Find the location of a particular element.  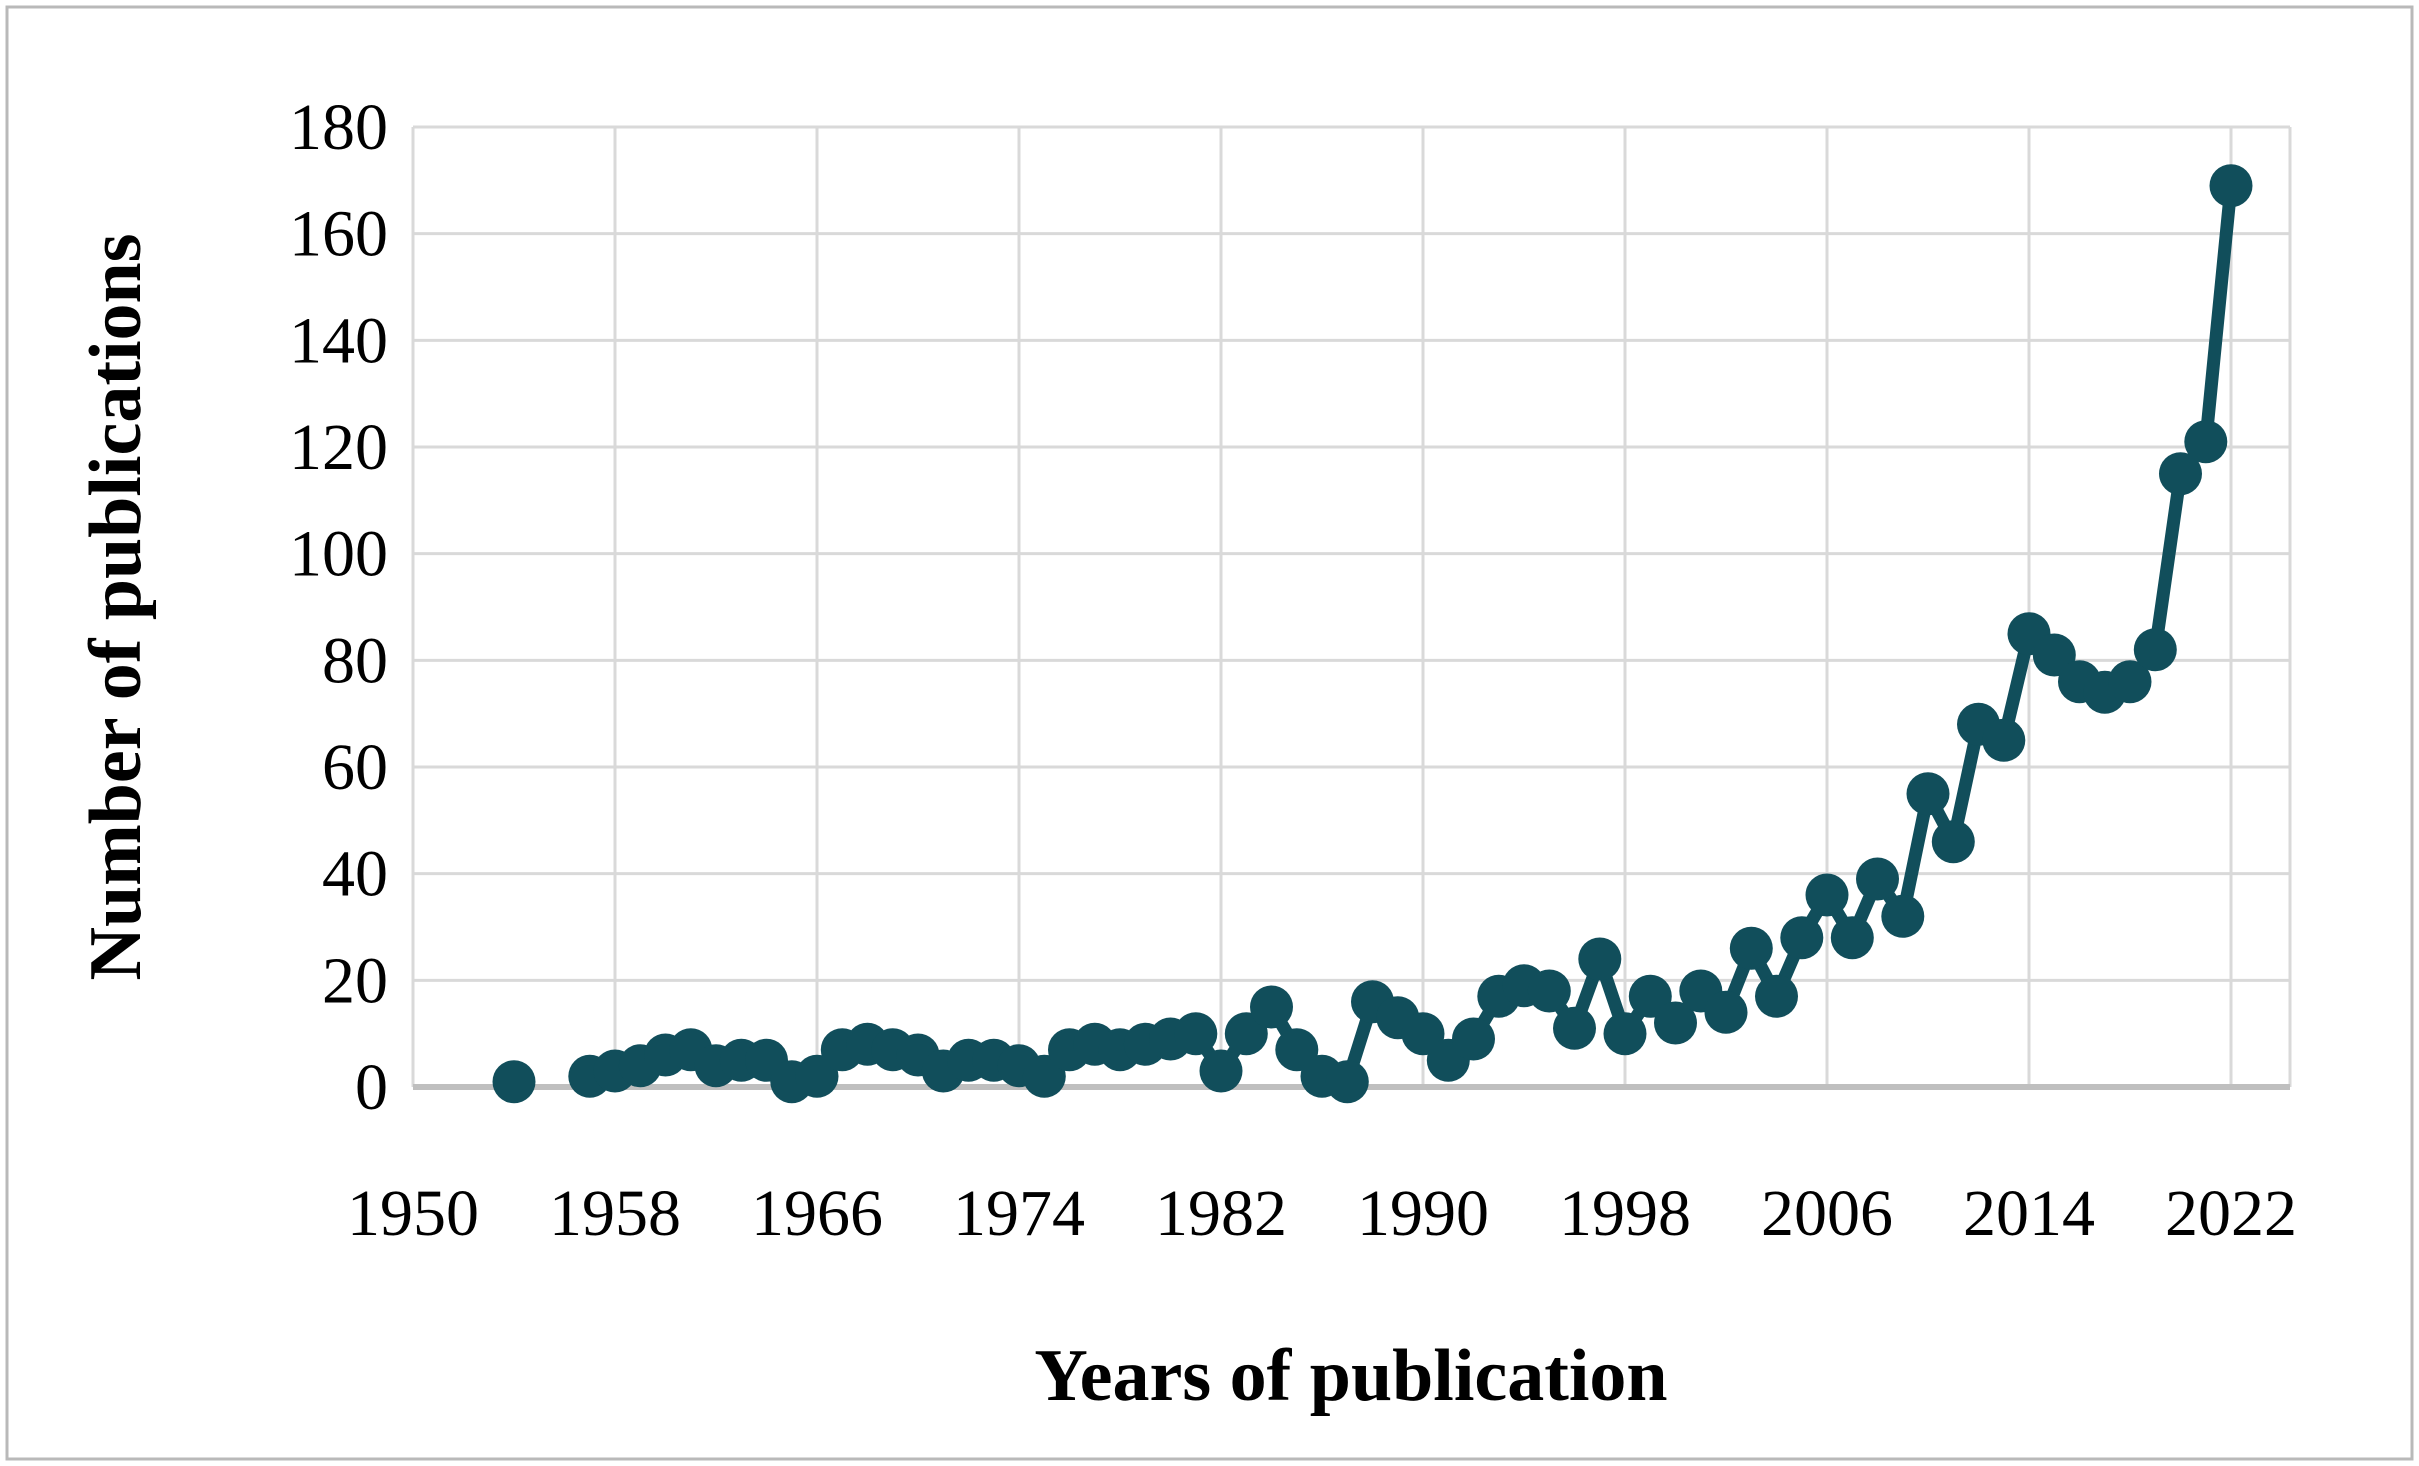

x-tick-label: 1950 is located at coordinates (413, 1213).